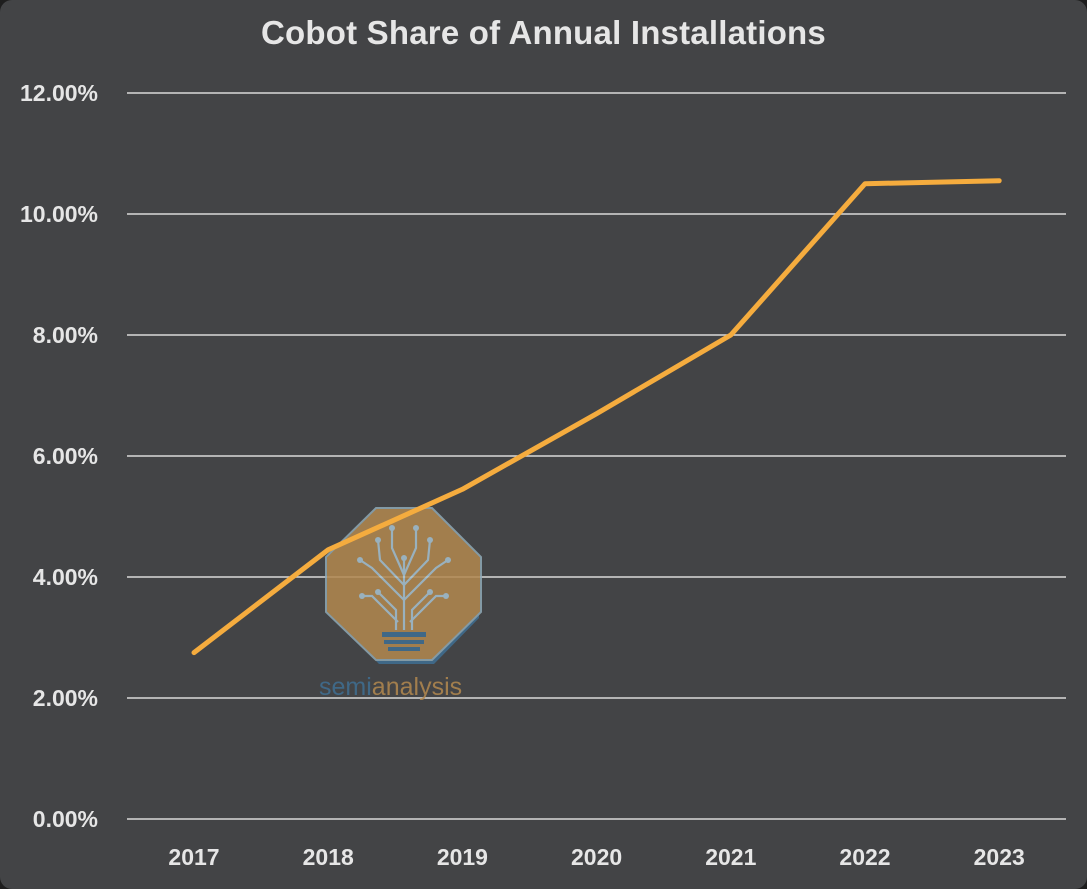 The image size is (1087, 889). I want to click on y-tick-label: 8.00%, so click(65, 335).